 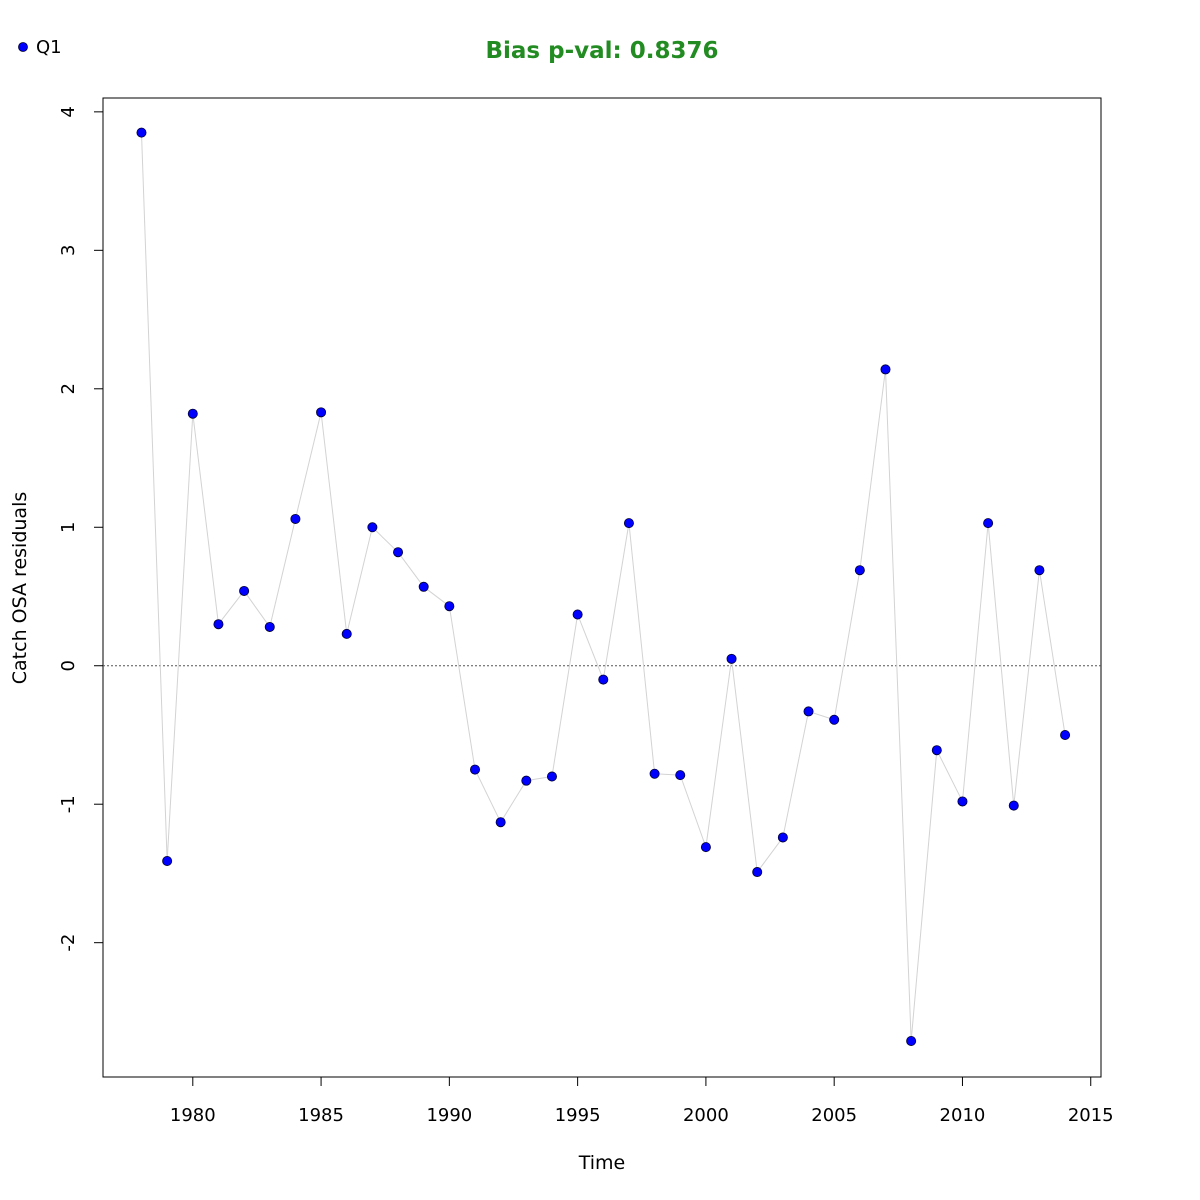 What do you see at coordinates (193, 1115) in the screenshot?
I see `x-tick-label: 1980` at bounding box center [193, 1115].